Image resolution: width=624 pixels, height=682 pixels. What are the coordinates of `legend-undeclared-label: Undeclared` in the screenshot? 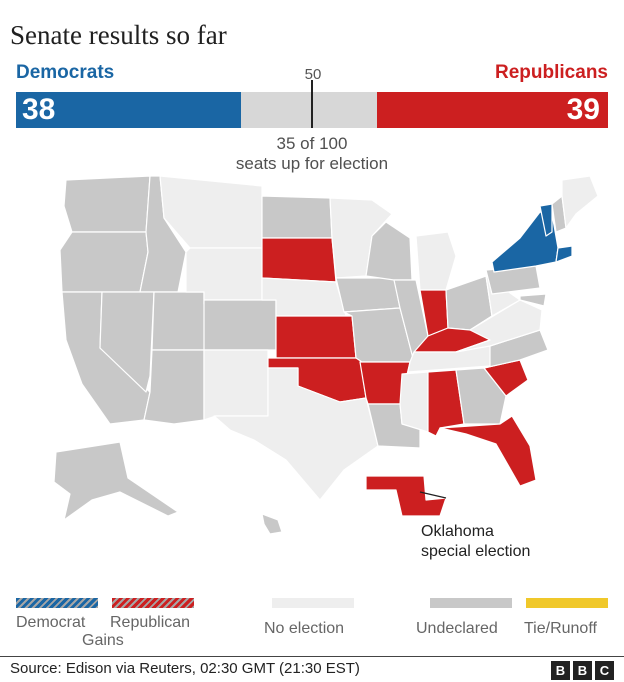 It's located at (457, 628).